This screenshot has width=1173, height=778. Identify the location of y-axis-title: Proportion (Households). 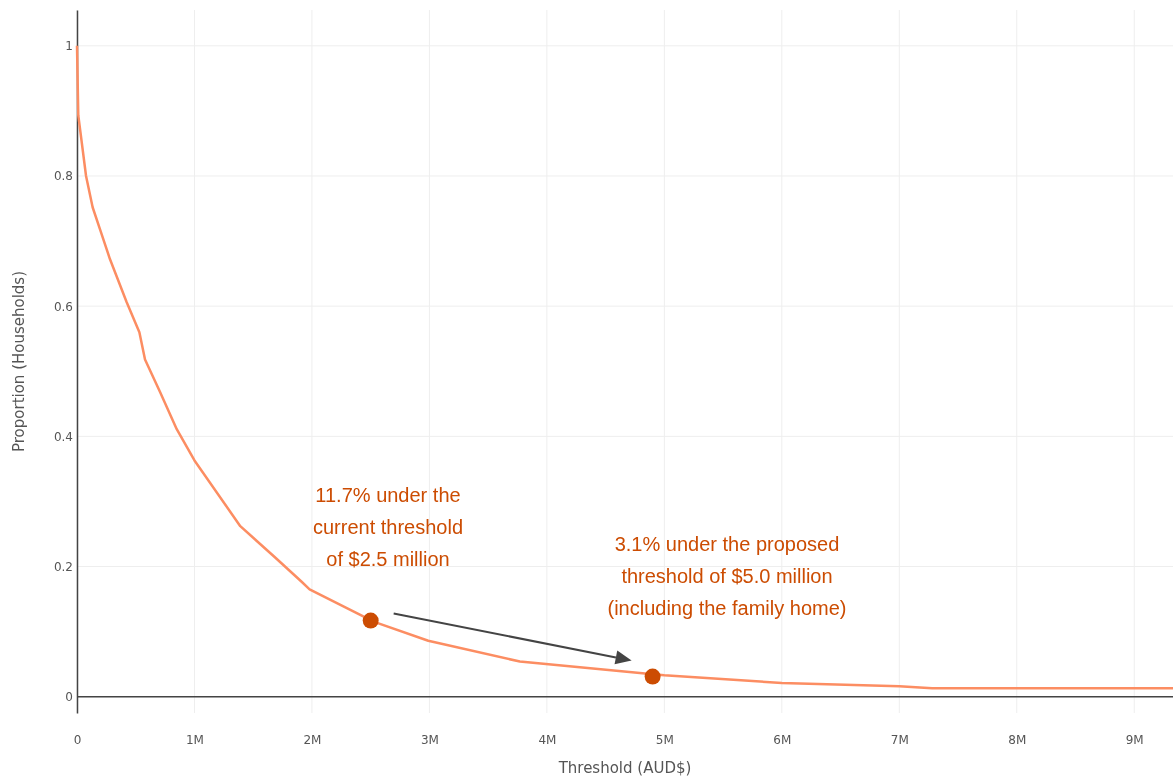
(19, 361).